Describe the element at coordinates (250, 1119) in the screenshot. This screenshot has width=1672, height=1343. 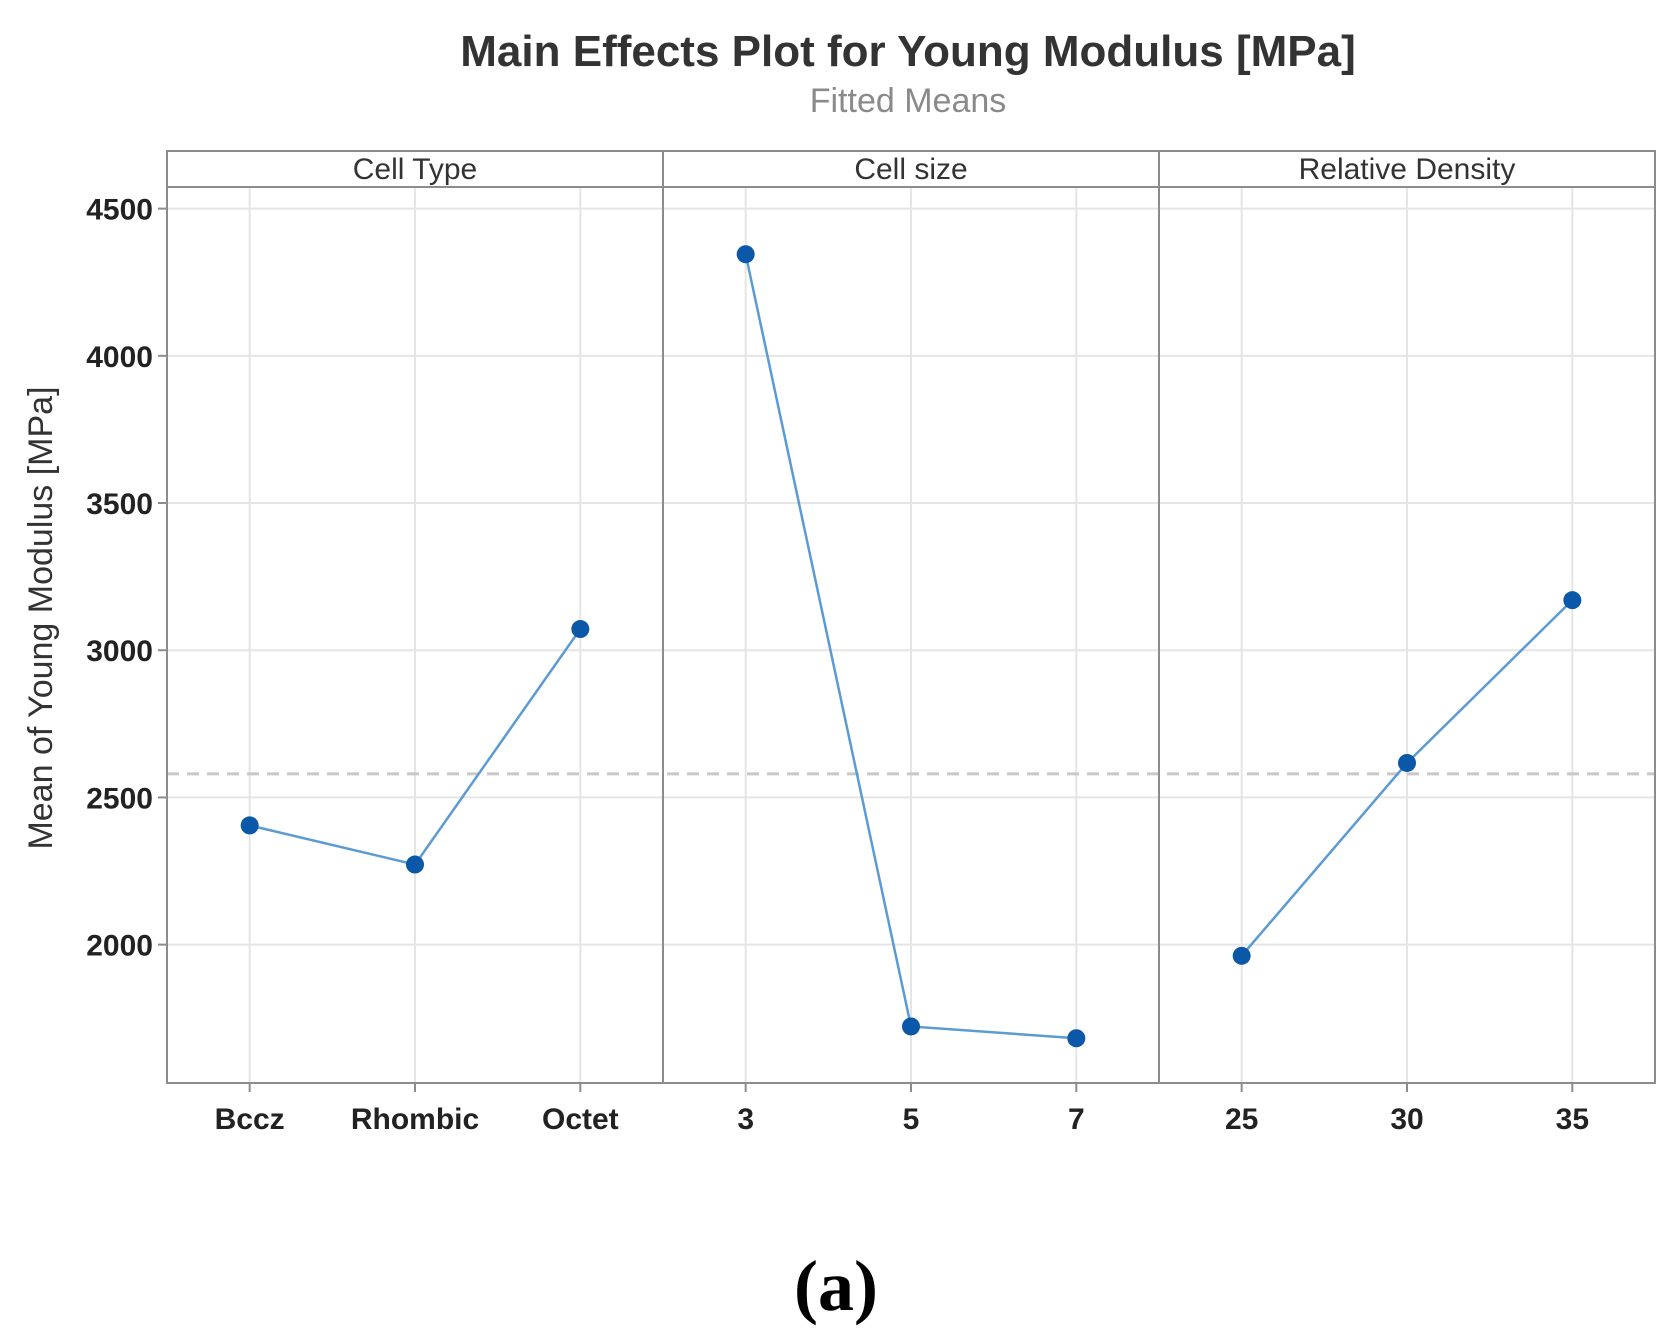
I see `x-tick-label: Bccz` at that location.